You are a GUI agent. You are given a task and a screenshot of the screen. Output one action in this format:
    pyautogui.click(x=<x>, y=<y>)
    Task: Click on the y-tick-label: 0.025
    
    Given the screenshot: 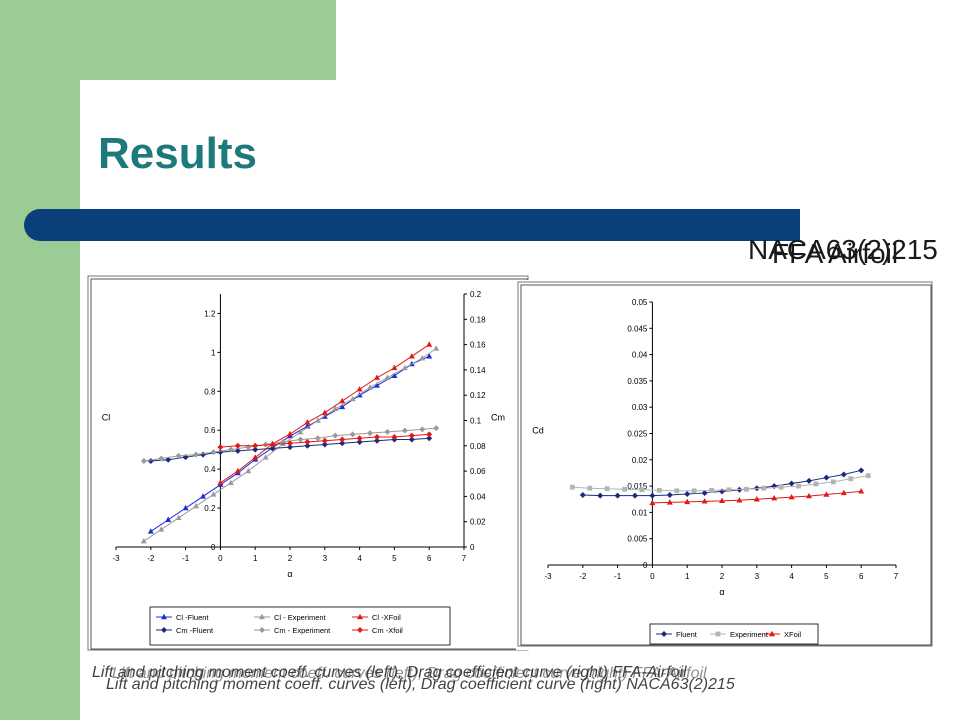 What is the action you would take?
    pyautogui.click(x=637, y=434)
    